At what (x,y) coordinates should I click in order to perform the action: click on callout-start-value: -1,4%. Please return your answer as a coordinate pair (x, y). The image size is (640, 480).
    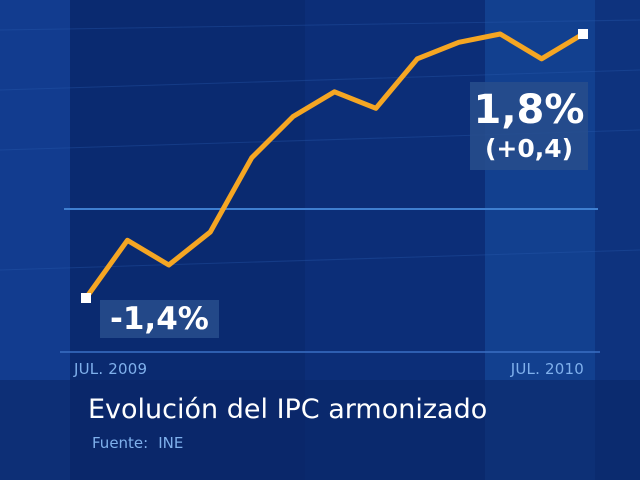
    Looking at the image, I should click on (159, 319).